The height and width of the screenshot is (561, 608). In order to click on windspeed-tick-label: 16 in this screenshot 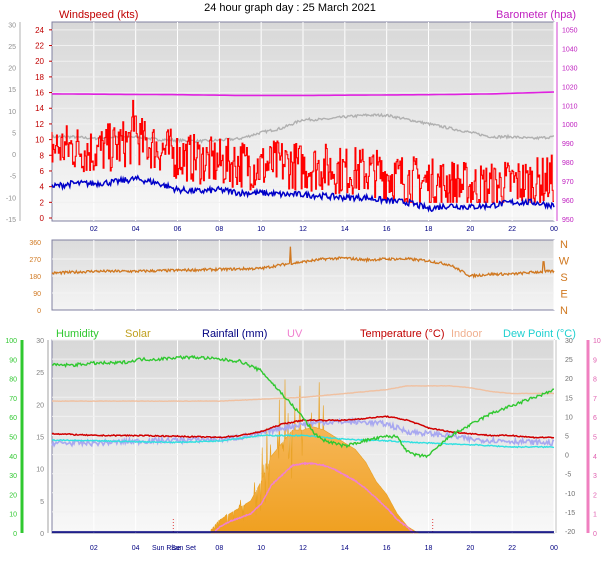, I will do `click(39, 93)`.